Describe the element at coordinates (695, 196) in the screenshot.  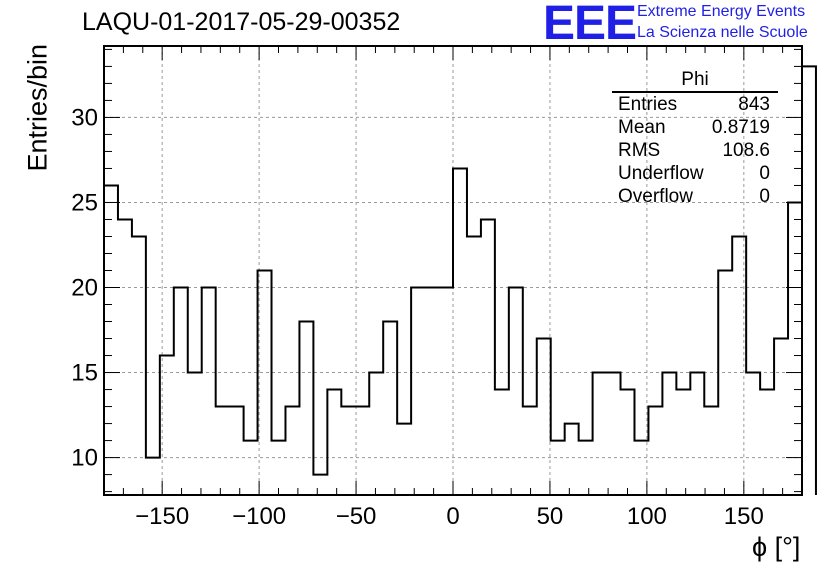
I see `stats-row-overflow: Overflow 0` at that location.